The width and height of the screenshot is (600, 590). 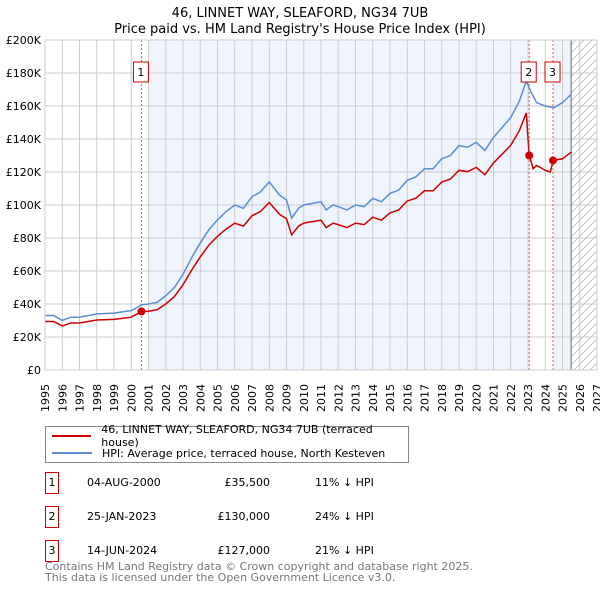 I want to click on x-tick-label: 1999, so click(x=114, y=398).